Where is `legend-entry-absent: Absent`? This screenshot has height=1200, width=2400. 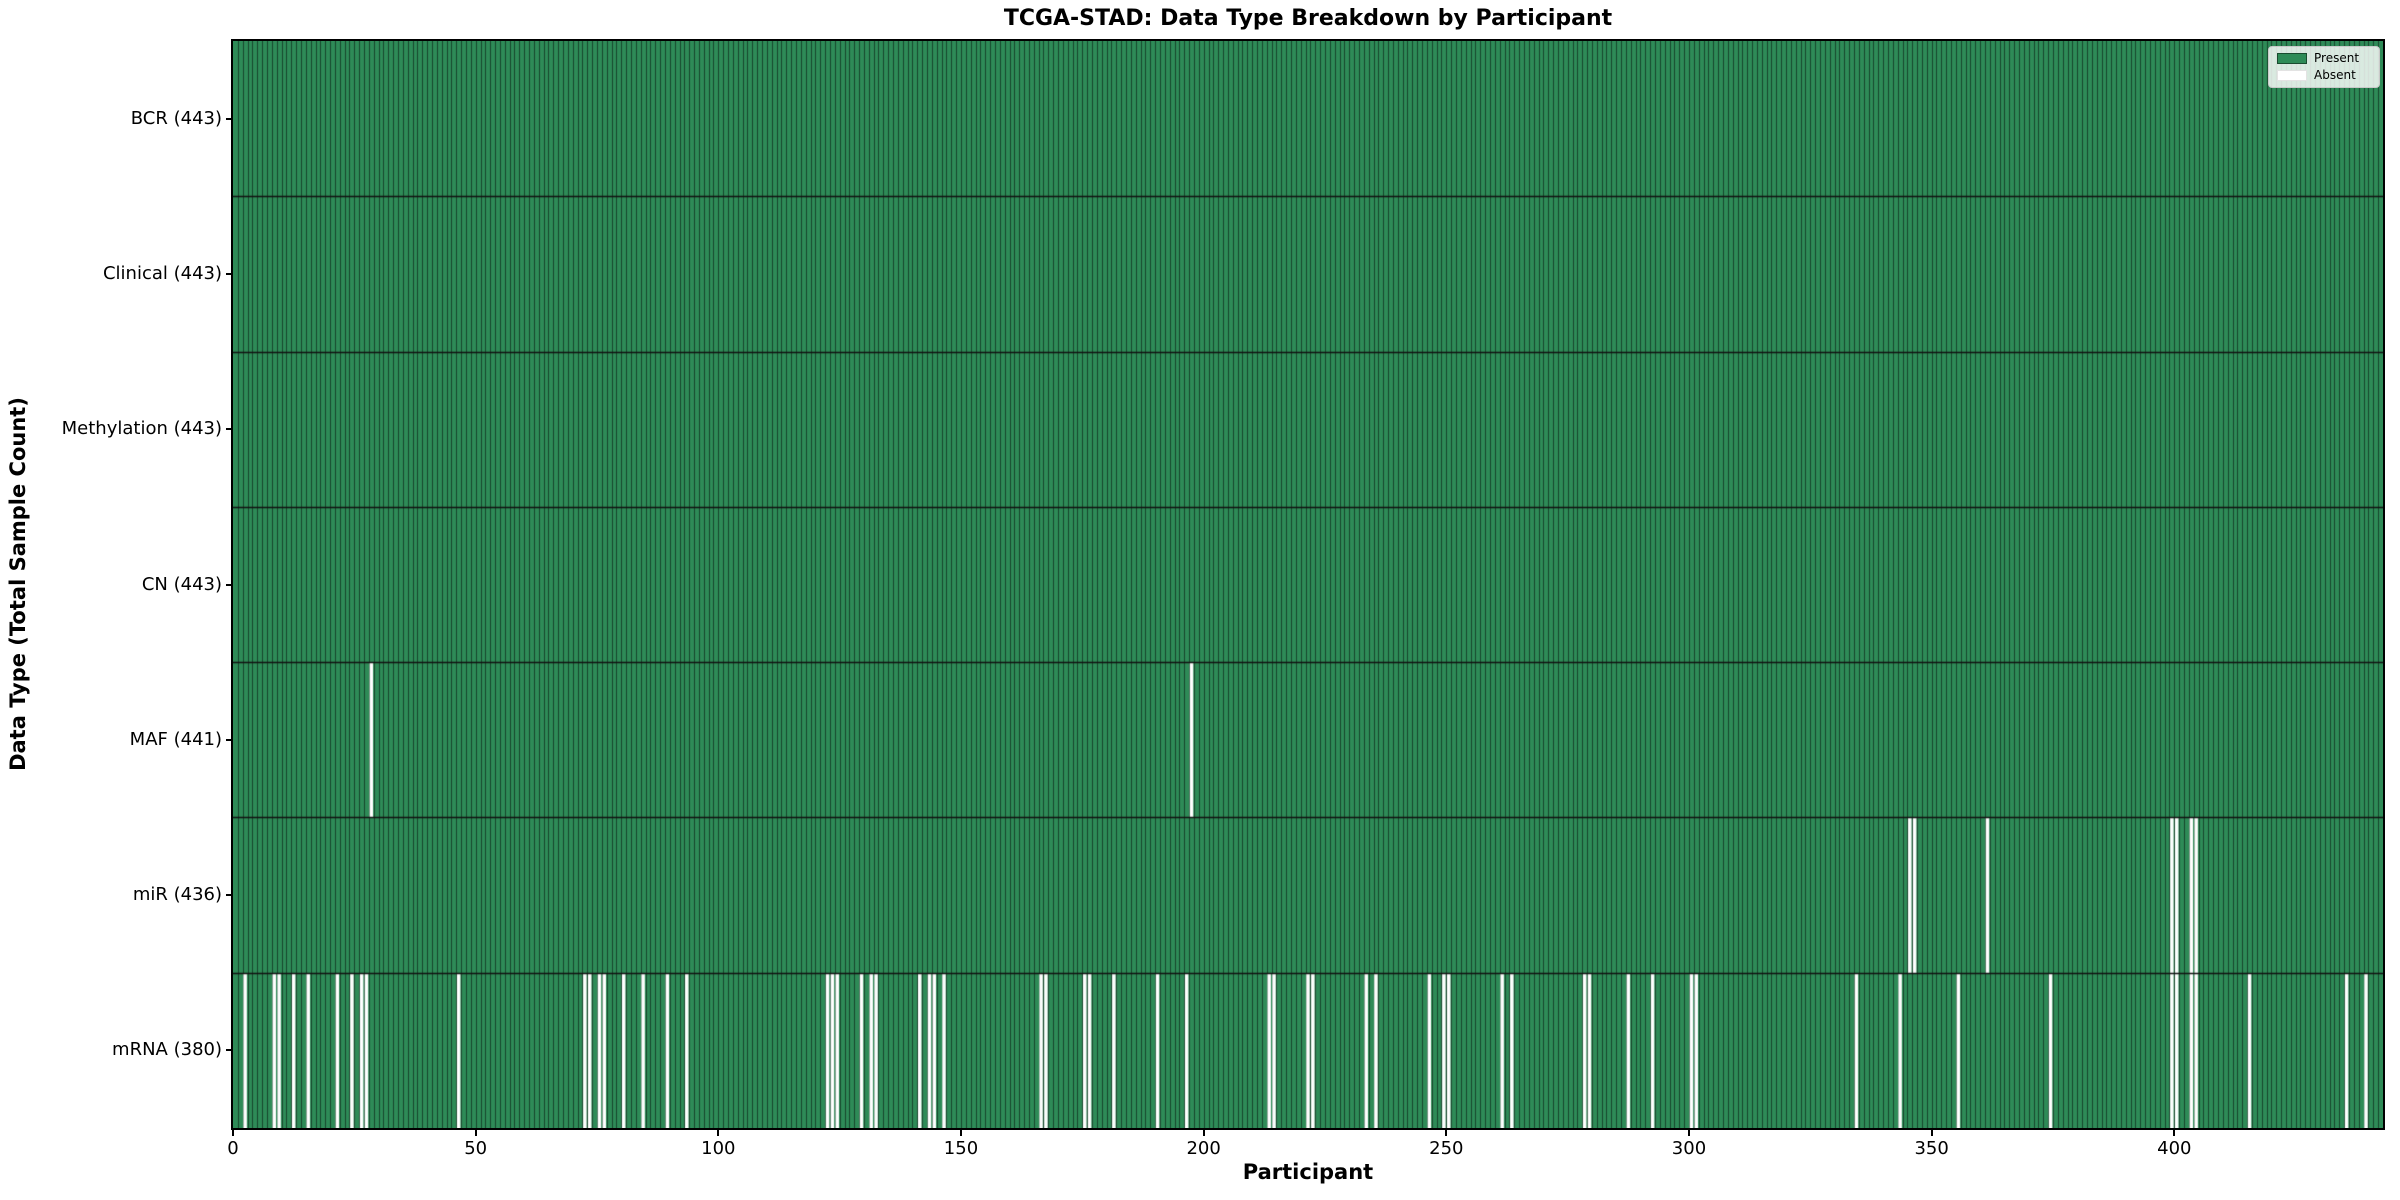 legend-entry-absent: Absent is located at coordinates (2324, 75).